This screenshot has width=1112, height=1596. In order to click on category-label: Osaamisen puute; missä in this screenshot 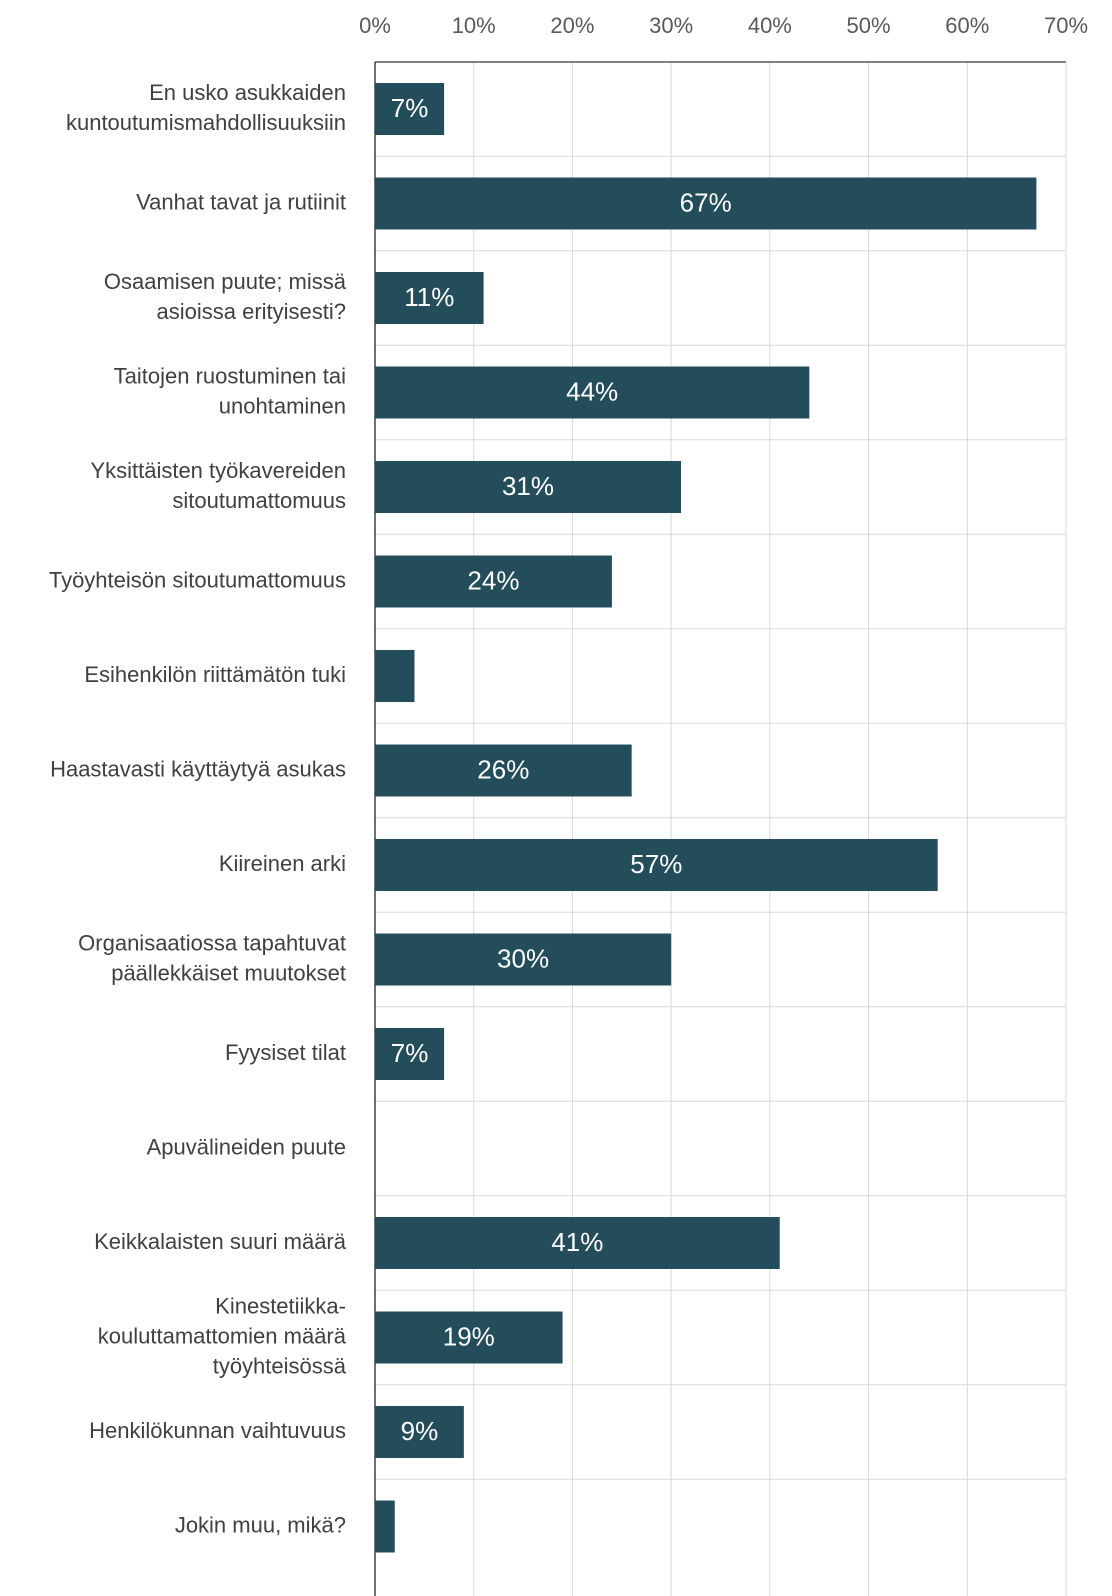, I will do `click(225, 281)`.